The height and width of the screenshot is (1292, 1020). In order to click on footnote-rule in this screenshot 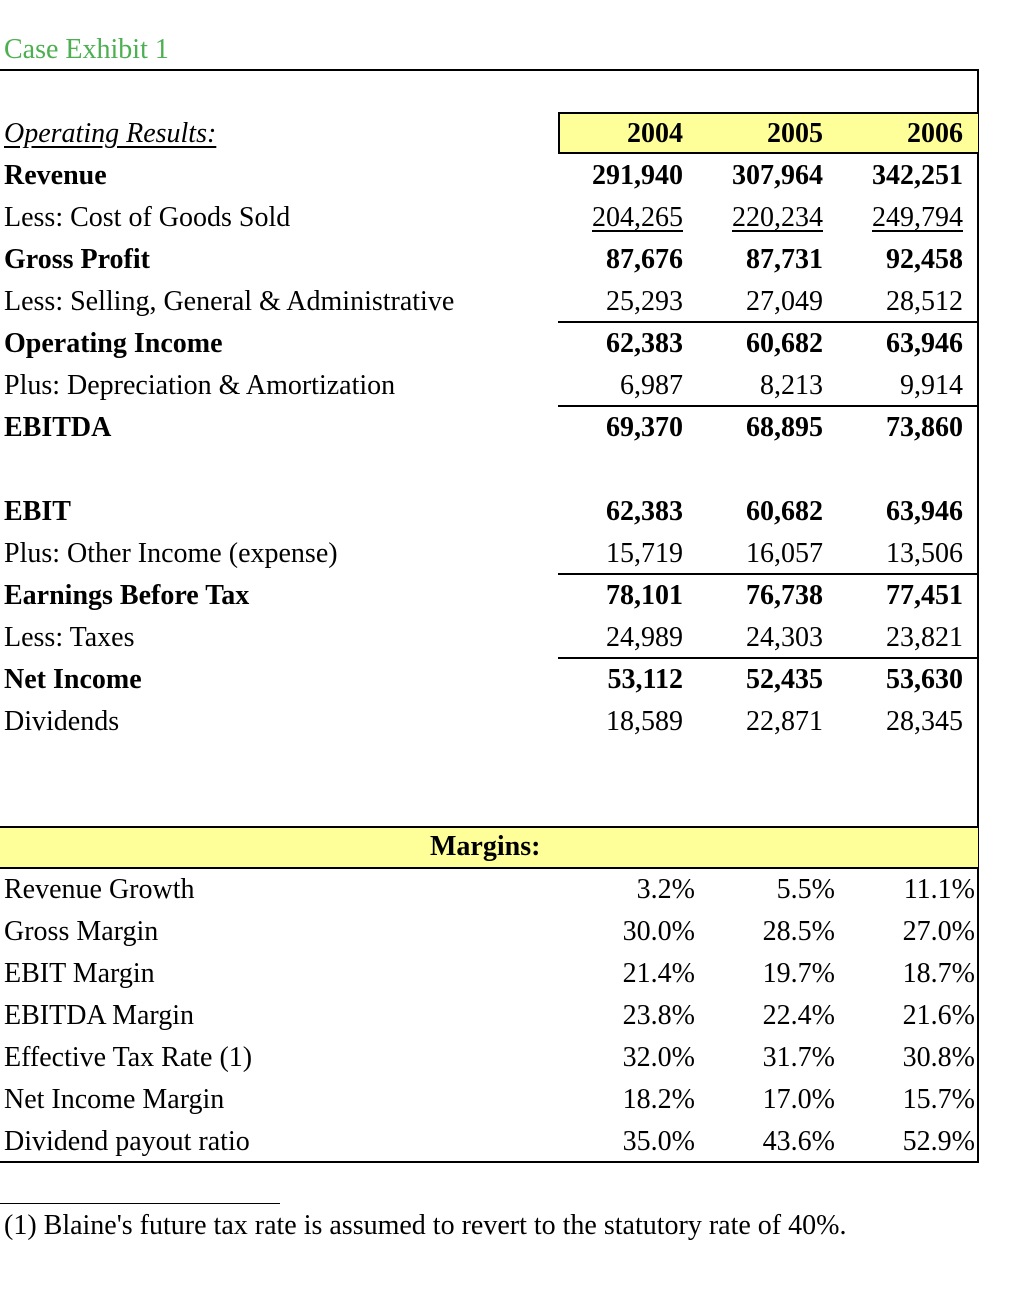, I will do `click(140, 1203)`.